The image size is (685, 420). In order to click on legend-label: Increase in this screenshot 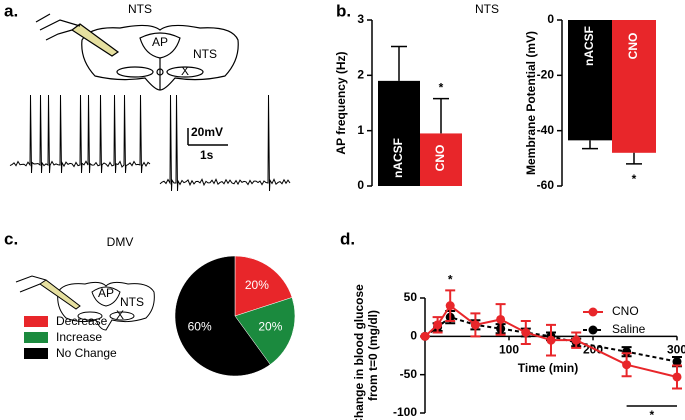, I will do `click(79, 337)`.